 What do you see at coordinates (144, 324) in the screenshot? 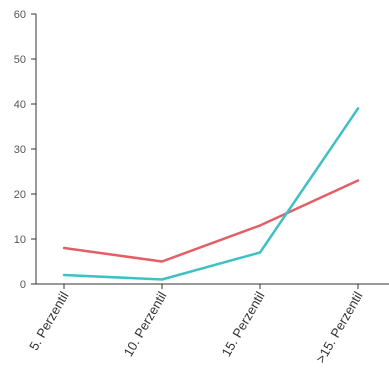
I see `x-tick-label: 10. Perzentil` at bounding box center [144, 324].